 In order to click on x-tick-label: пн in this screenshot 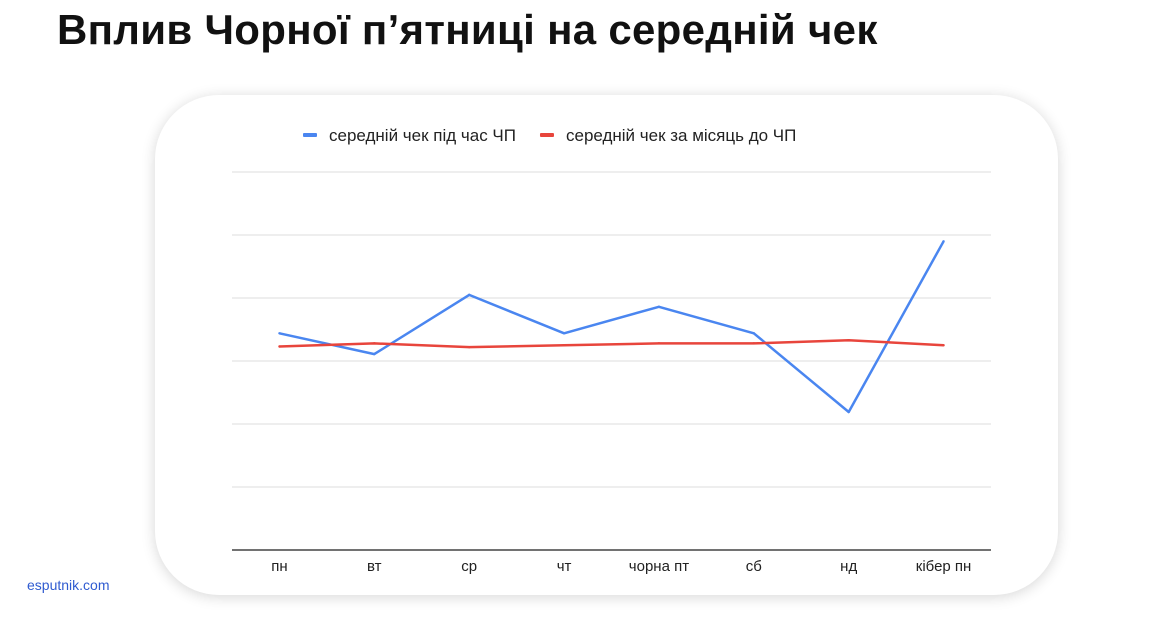, I will do `click(279, 566)`.